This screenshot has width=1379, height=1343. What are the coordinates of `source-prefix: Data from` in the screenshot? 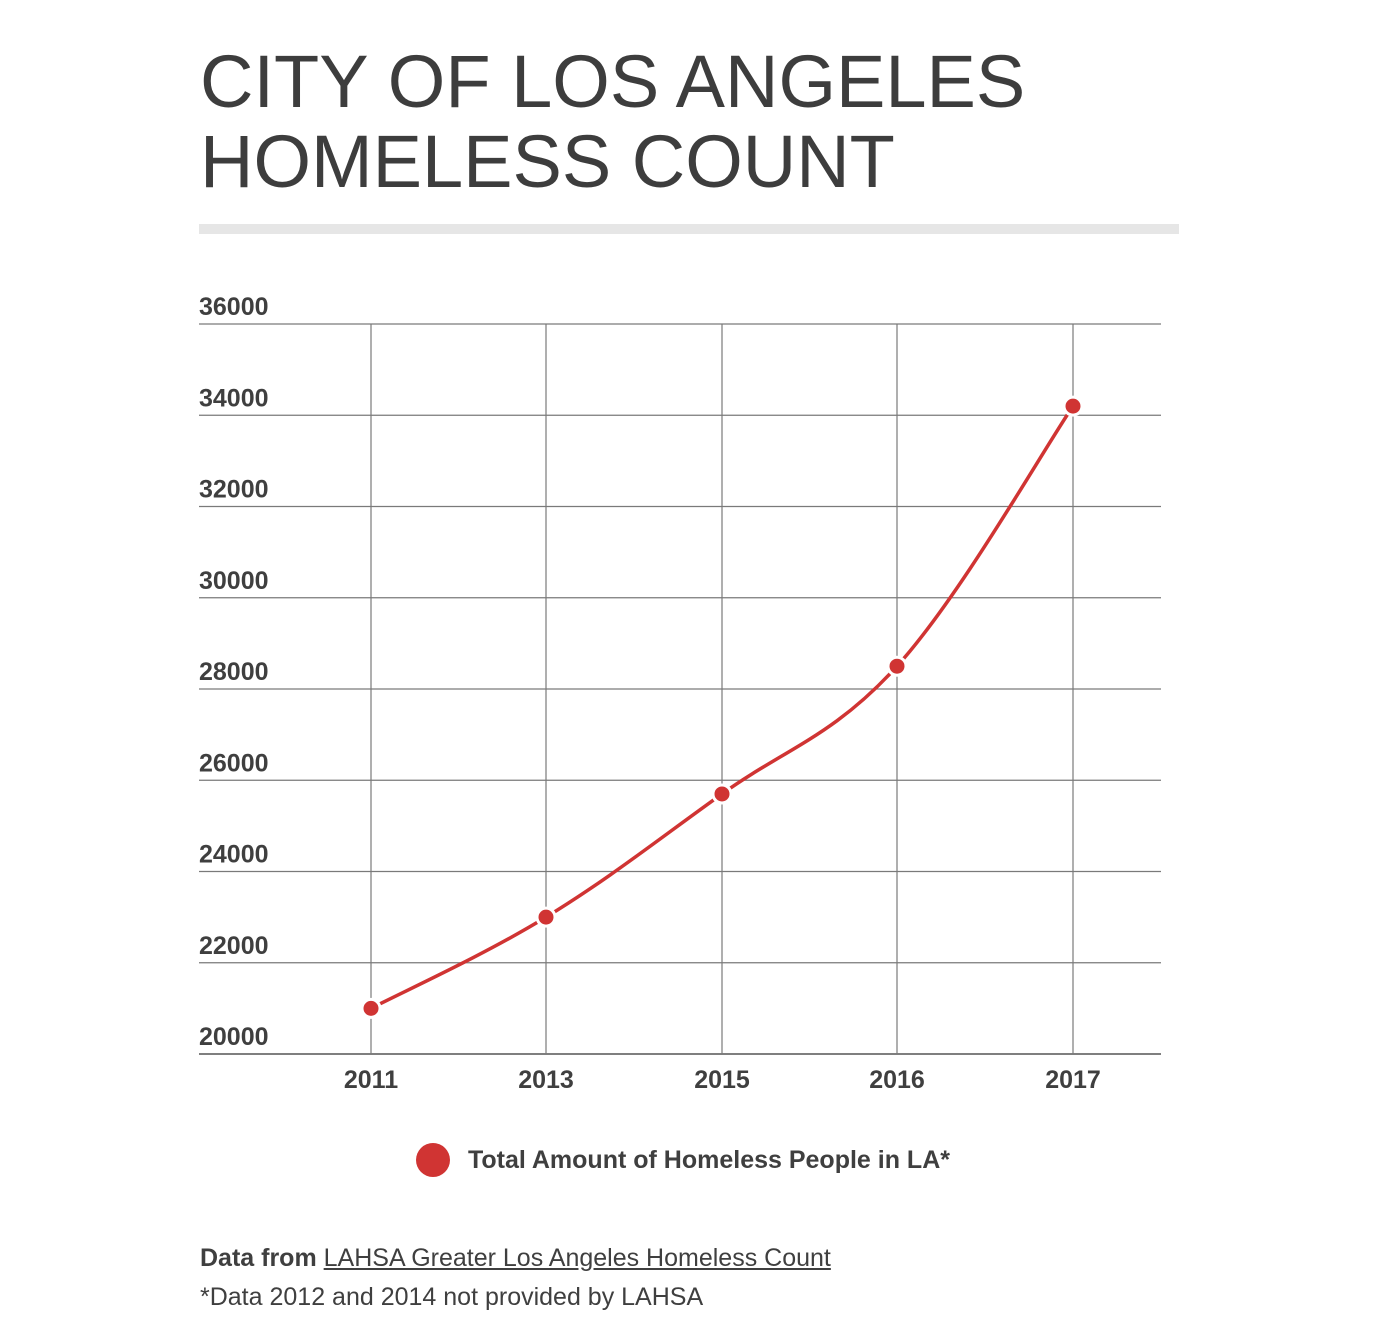 It's located at (258, 1258).